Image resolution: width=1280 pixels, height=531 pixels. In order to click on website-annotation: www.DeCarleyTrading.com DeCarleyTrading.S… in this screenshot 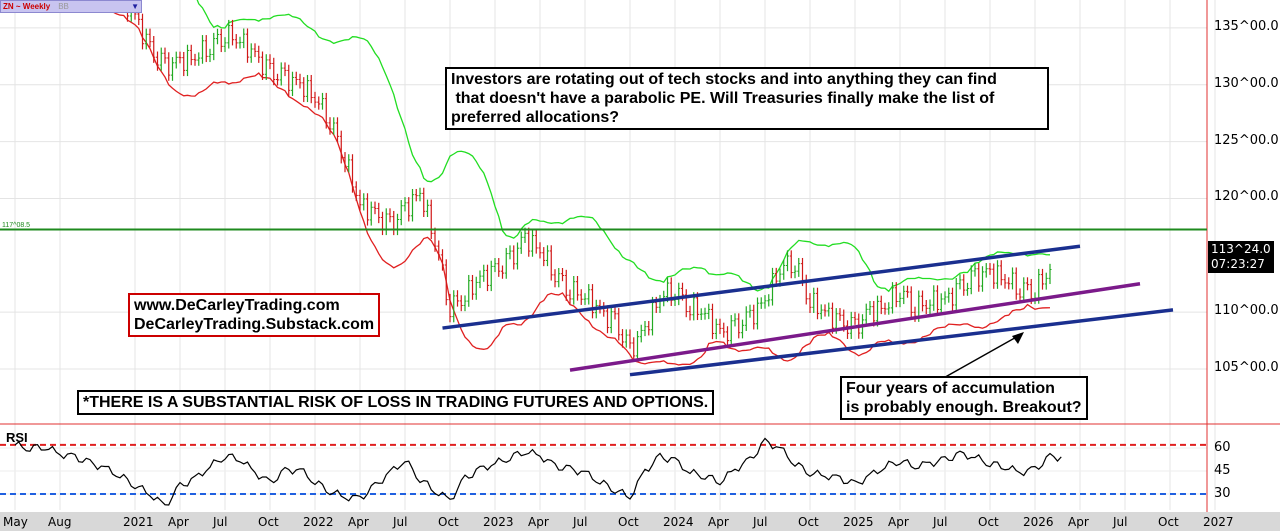, I will do `click(254, 315)`.